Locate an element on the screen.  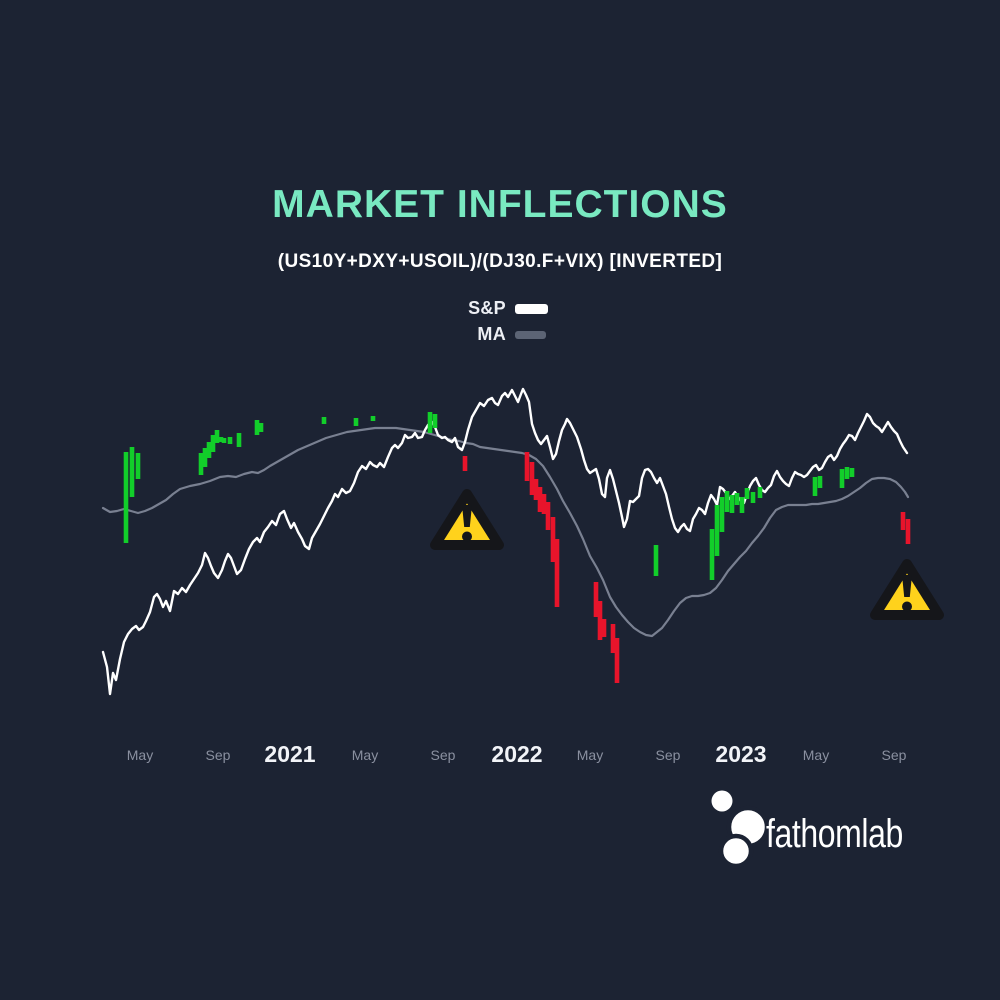
sp-line-swatch is located at coordinates (531, 308).